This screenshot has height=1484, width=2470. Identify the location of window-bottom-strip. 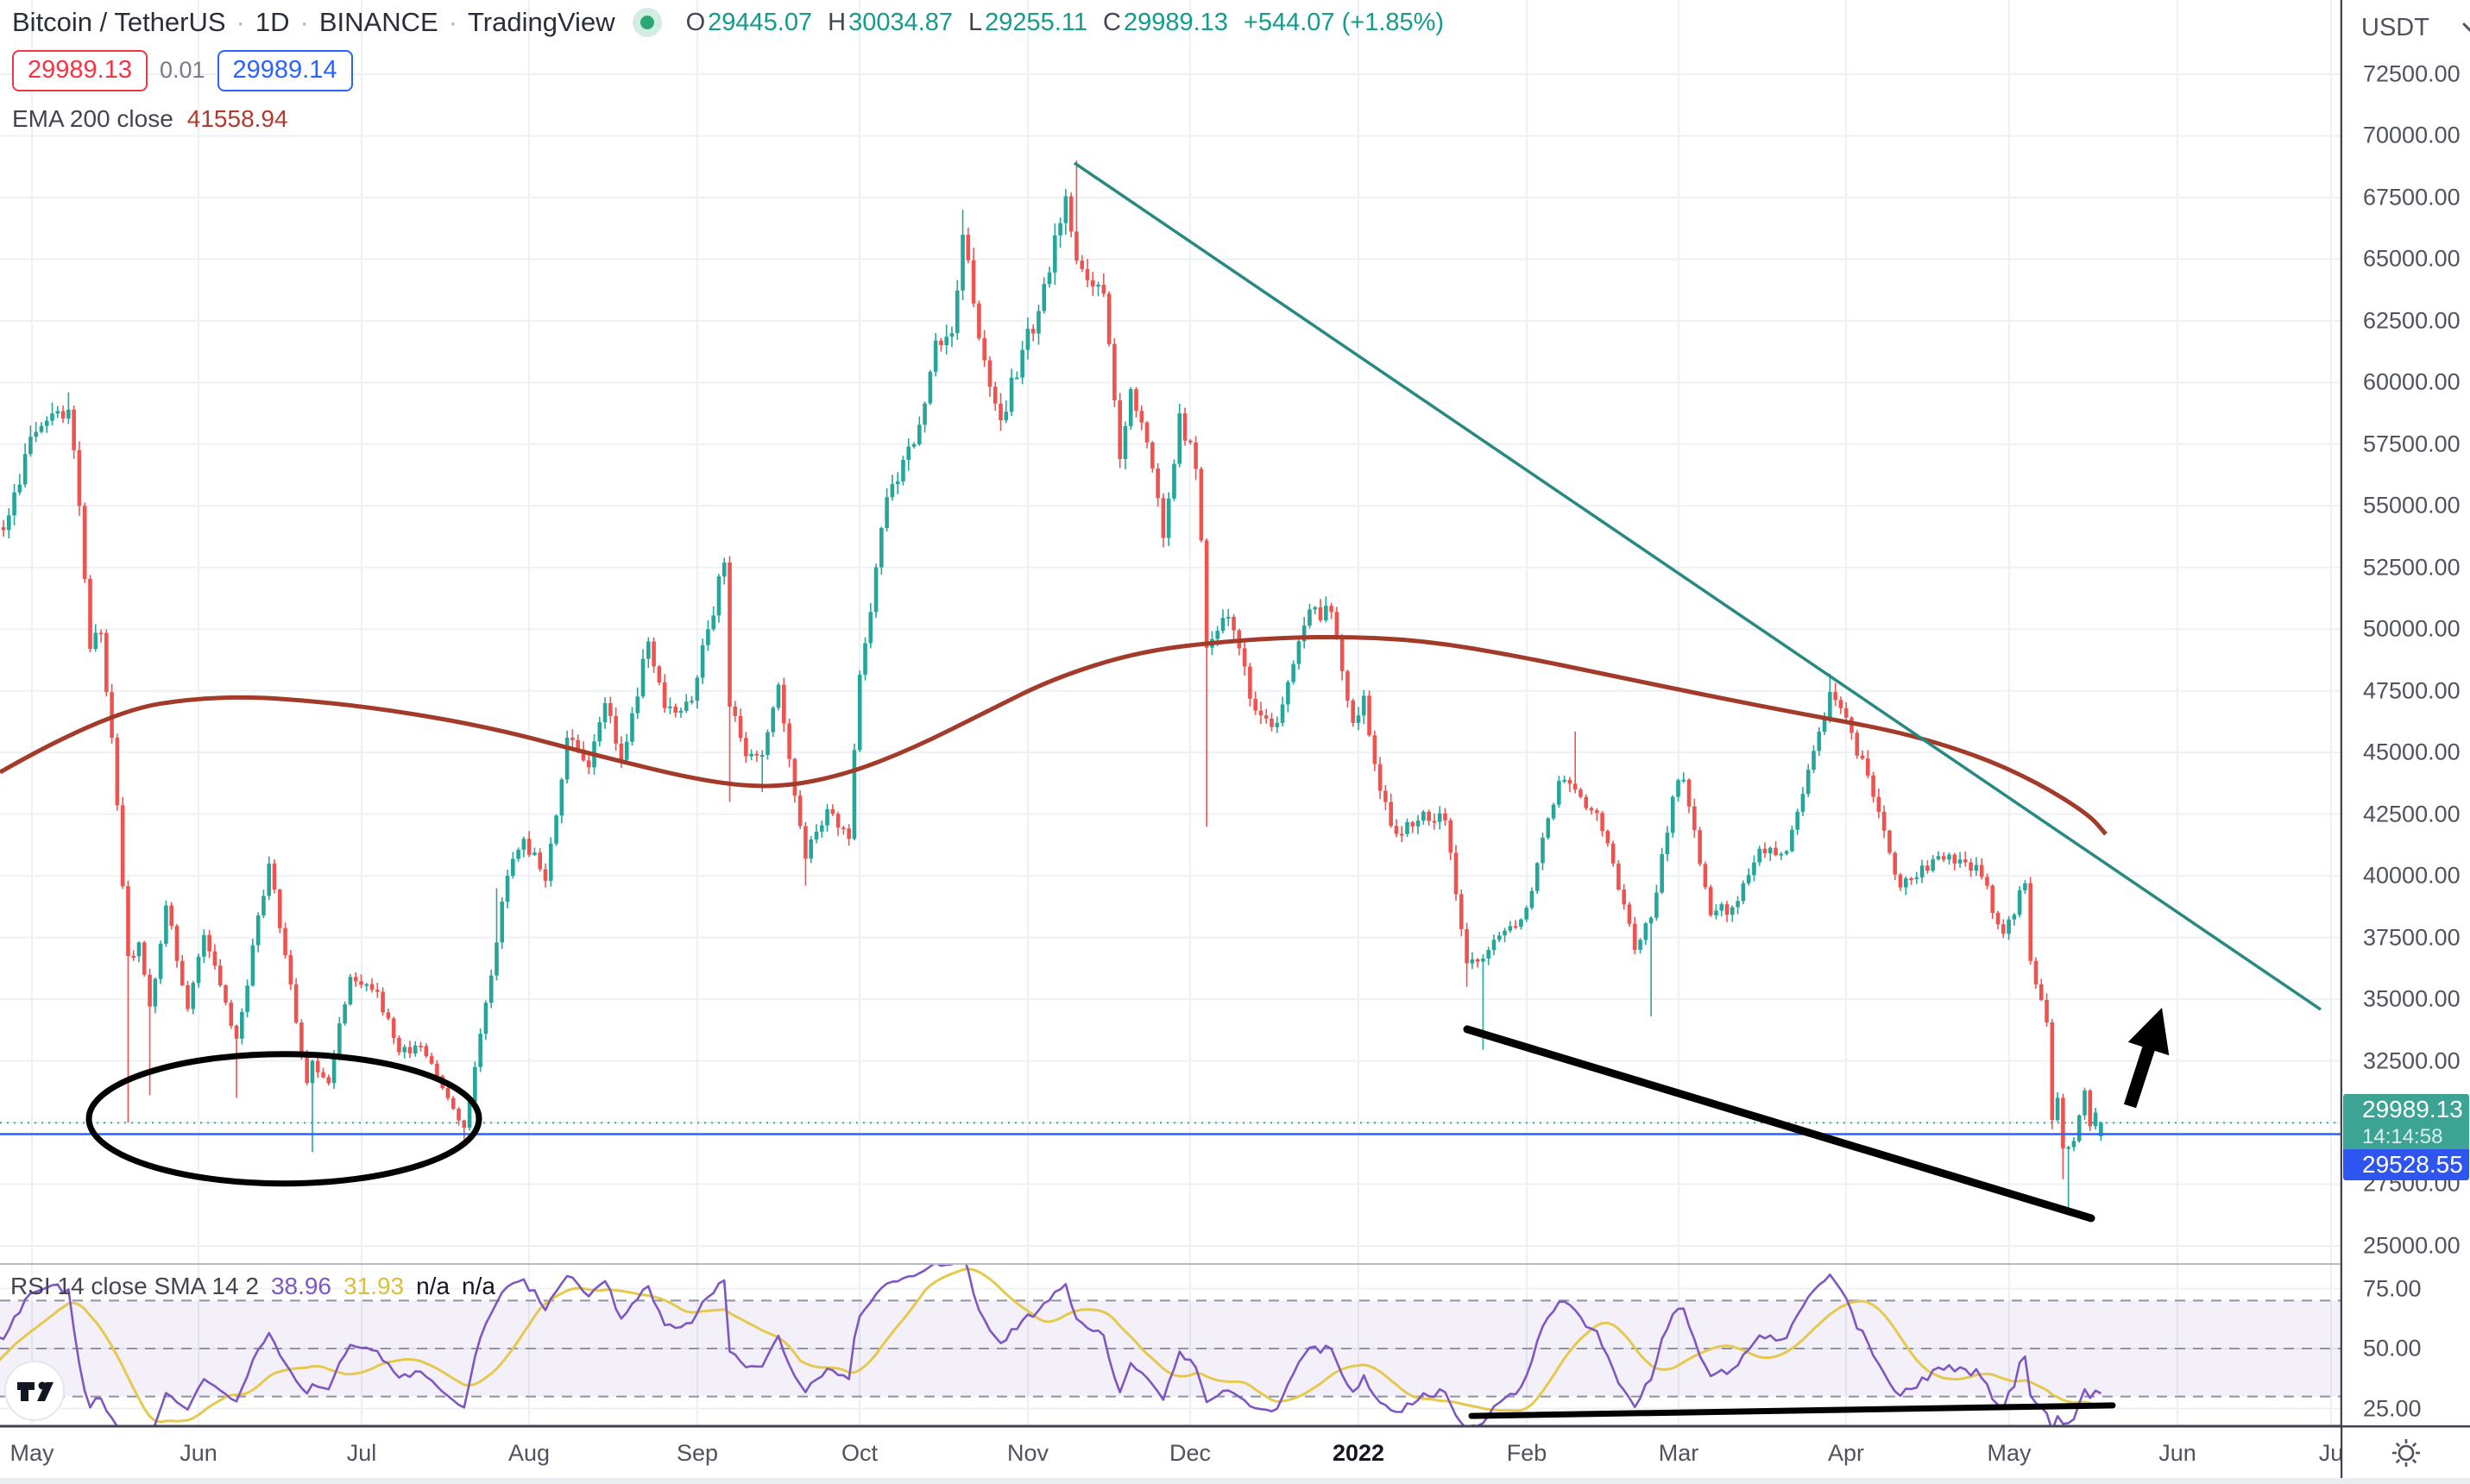
(1235, 1481).